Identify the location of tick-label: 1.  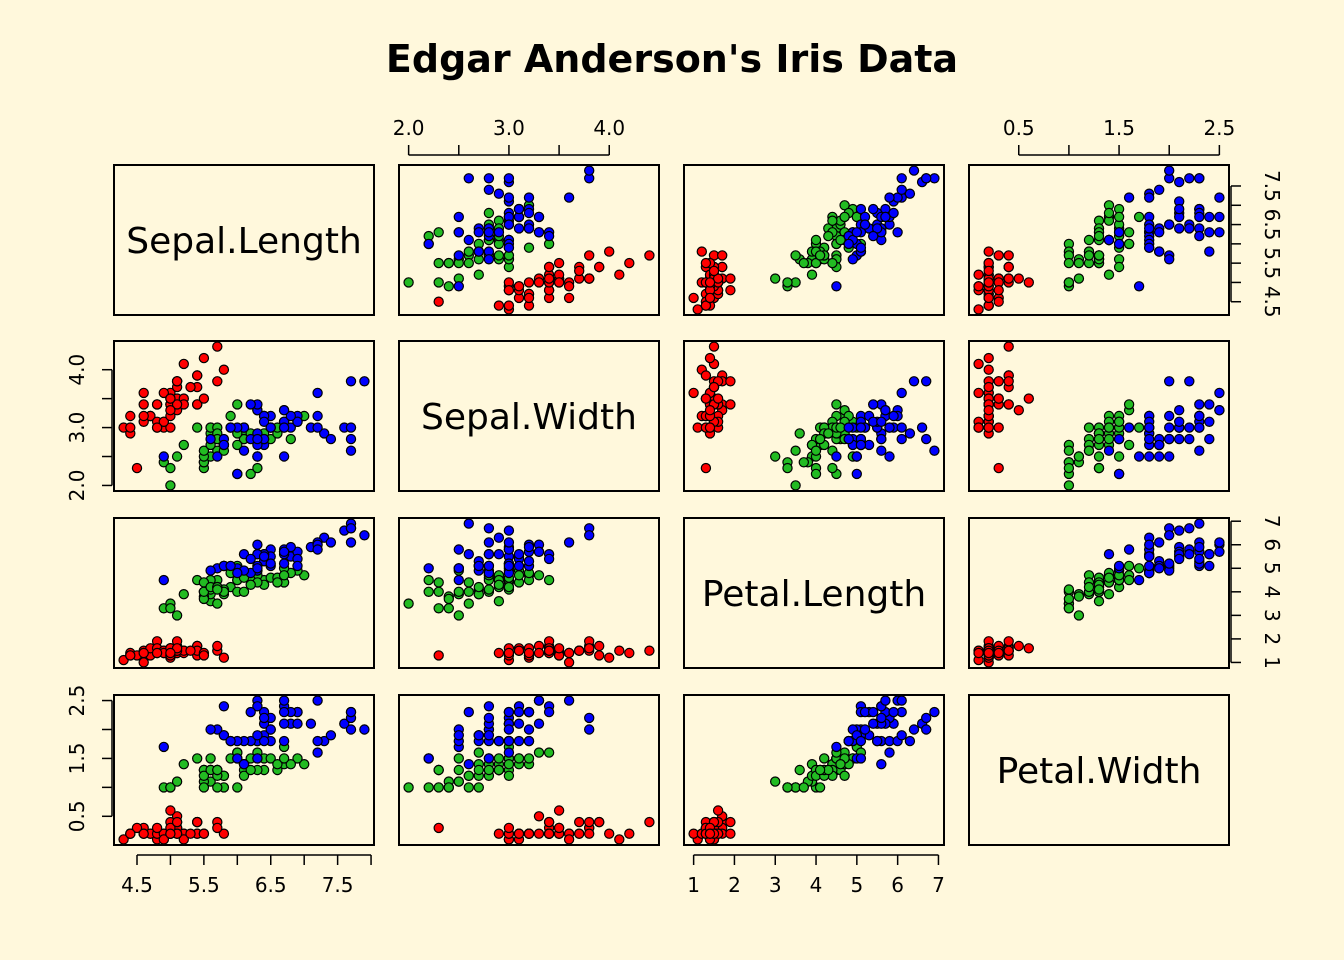
(693, 885).